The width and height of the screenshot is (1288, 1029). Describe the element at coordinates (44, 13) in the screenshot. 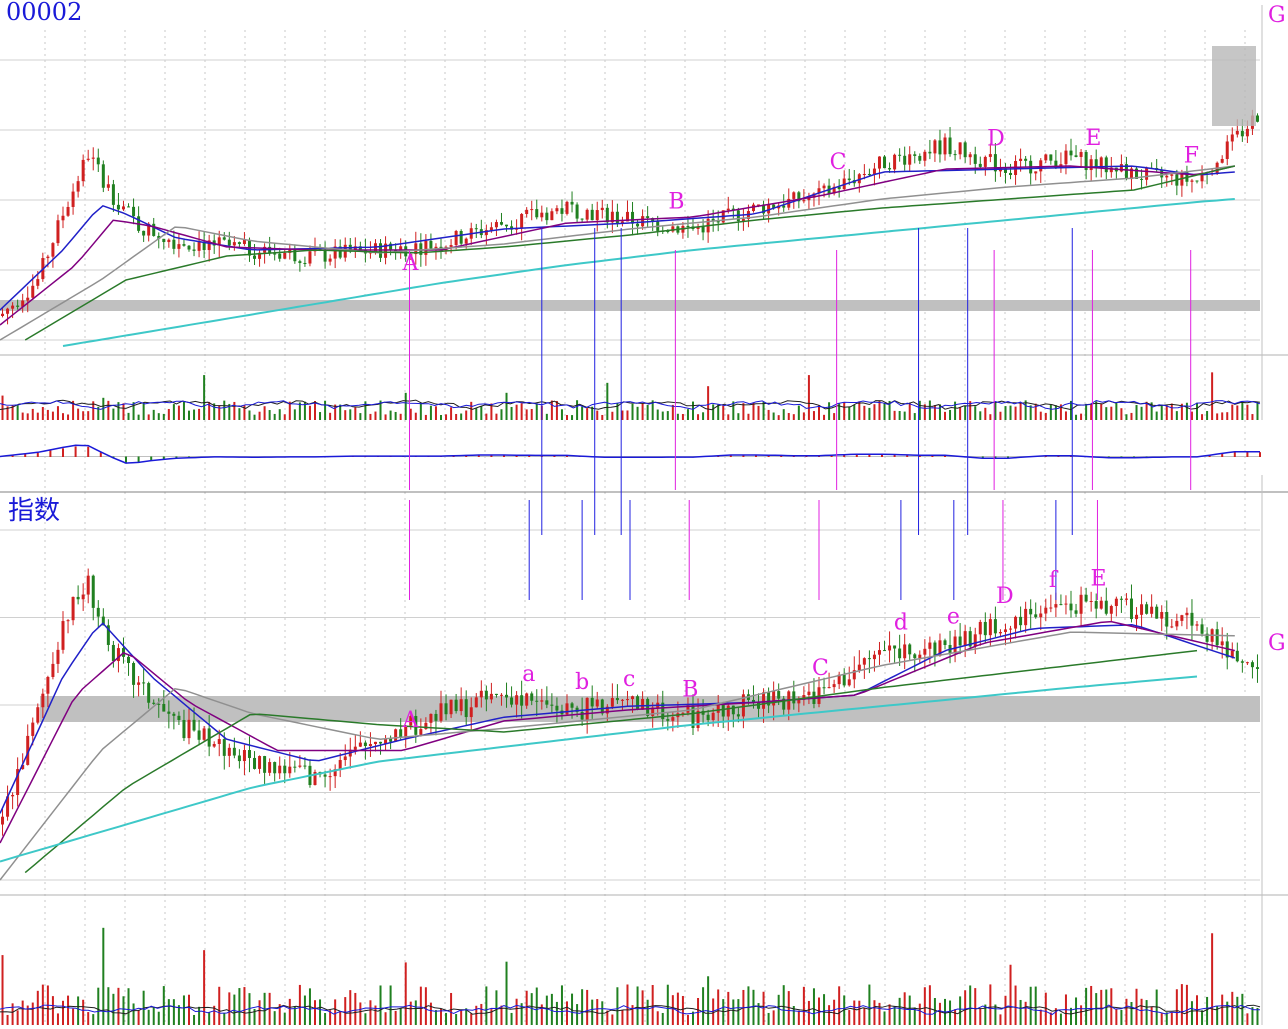

I see `stock-title: 00002` at that location.